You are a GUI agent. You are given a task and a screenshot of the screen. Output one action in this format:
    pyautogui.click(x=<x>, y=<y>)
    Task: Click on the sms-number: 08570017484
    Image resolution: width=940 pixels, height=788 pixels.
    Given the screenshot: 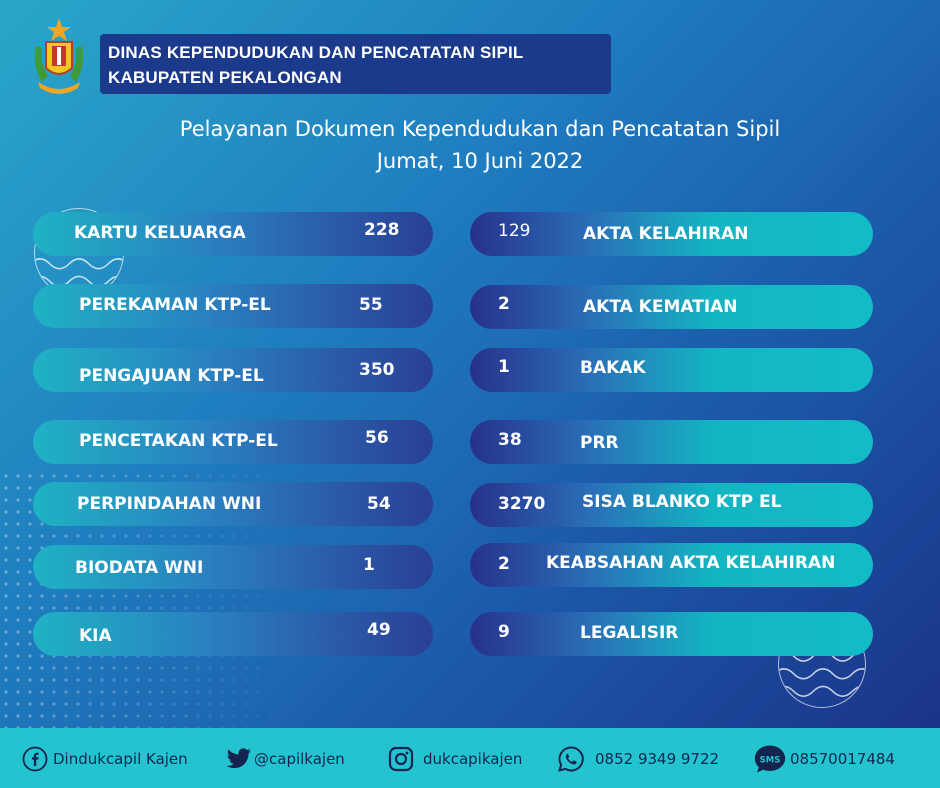 What is the action you would take?
    pyautogui.click(x=842, y=759)
    